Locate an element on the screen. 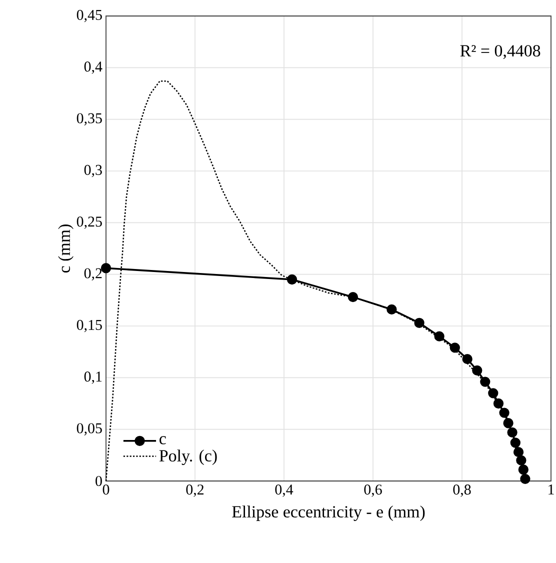 This screenshot has width=556, height=563. annotation: R² = 0,4408 is located at coordinates (500, 52).